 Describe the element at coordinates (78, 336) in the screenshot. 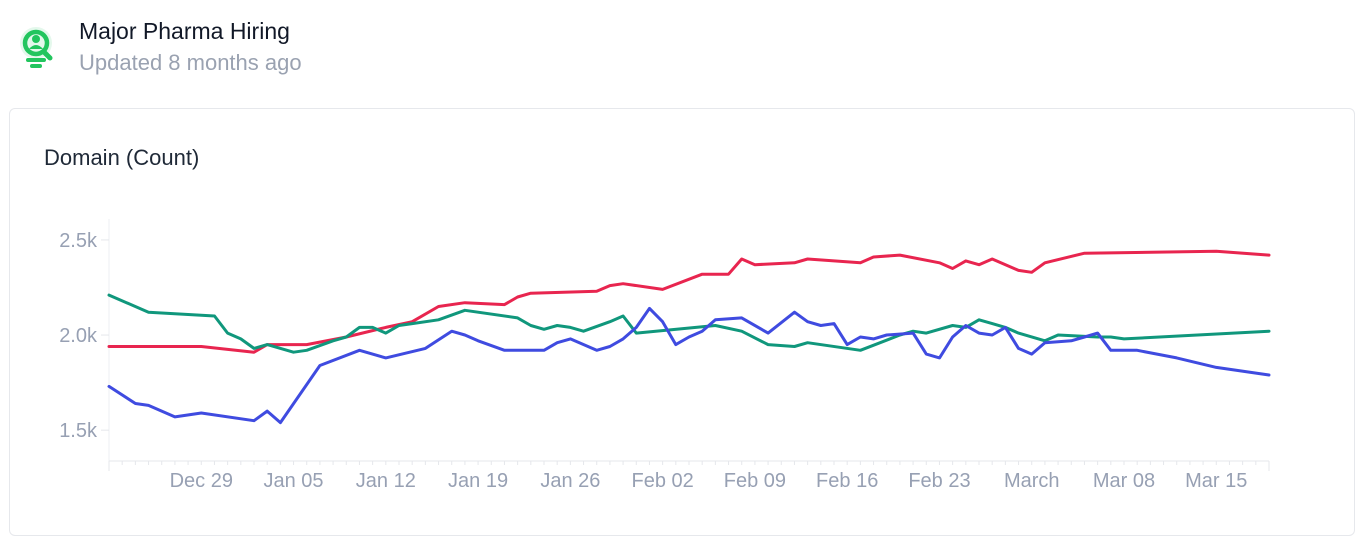

I see `y-tick-label: 2.0k` at that location.